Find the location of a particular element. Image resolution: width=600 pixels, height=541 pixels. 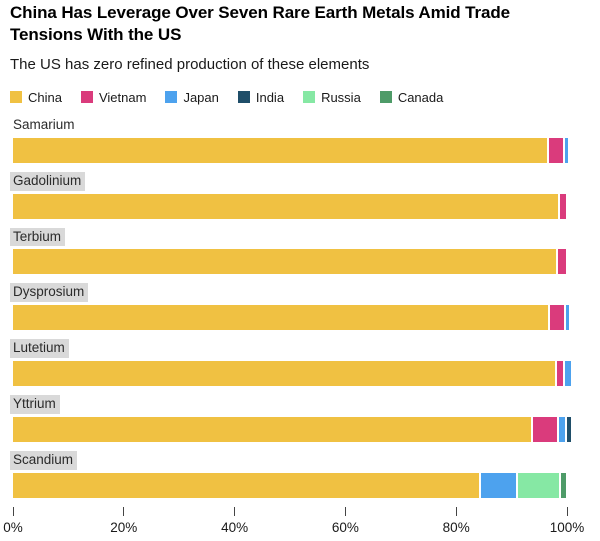

bar-row-gadolinium: Gadolinium is located at coordinates (288, 195).